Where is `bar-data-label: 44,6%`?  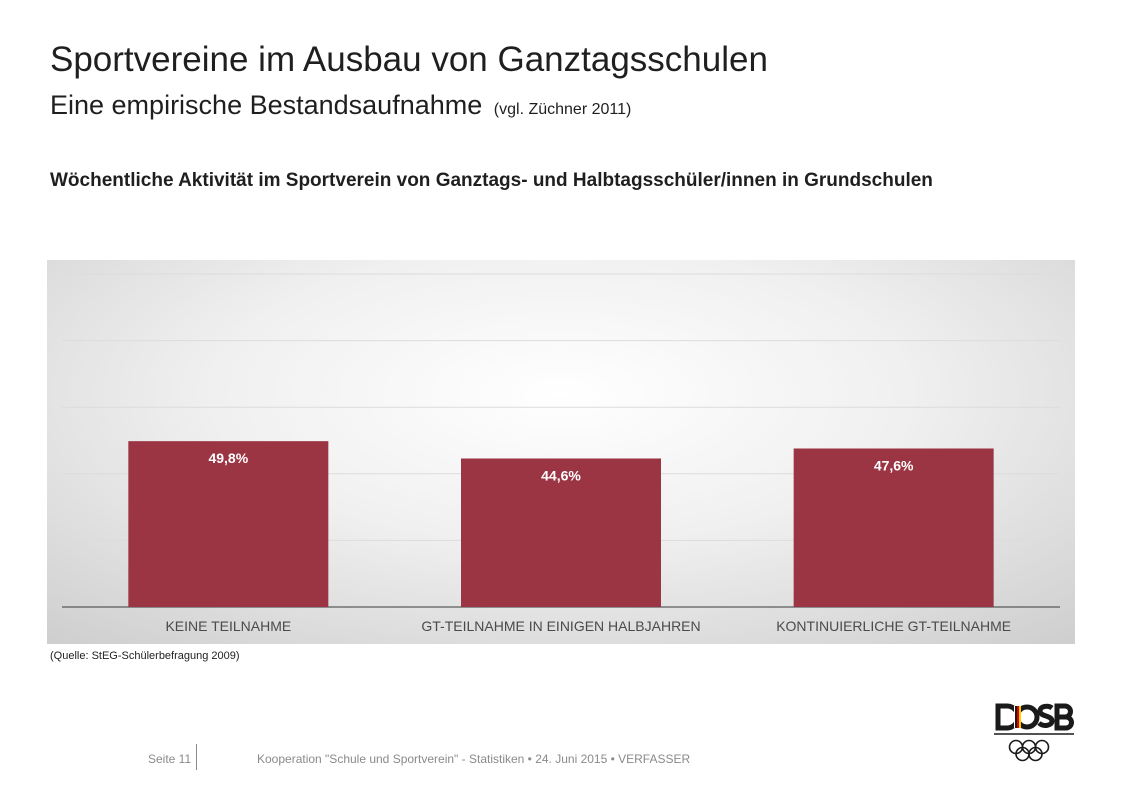
bar-data-label: 44,6% is located at coordinates (561, 475).